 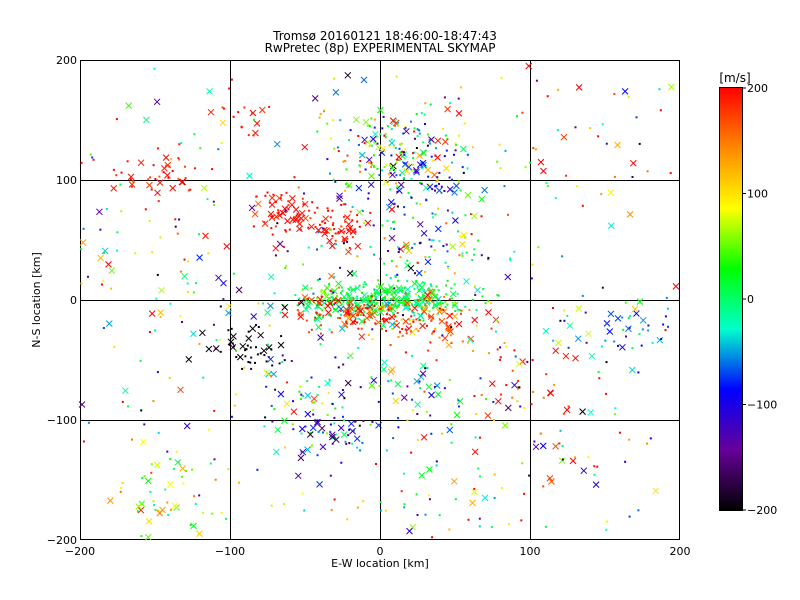 What do you see at coordinates (380, 551) in the screenshot?
I see `x-tick-label: 0` at bounding box center [380, 551].